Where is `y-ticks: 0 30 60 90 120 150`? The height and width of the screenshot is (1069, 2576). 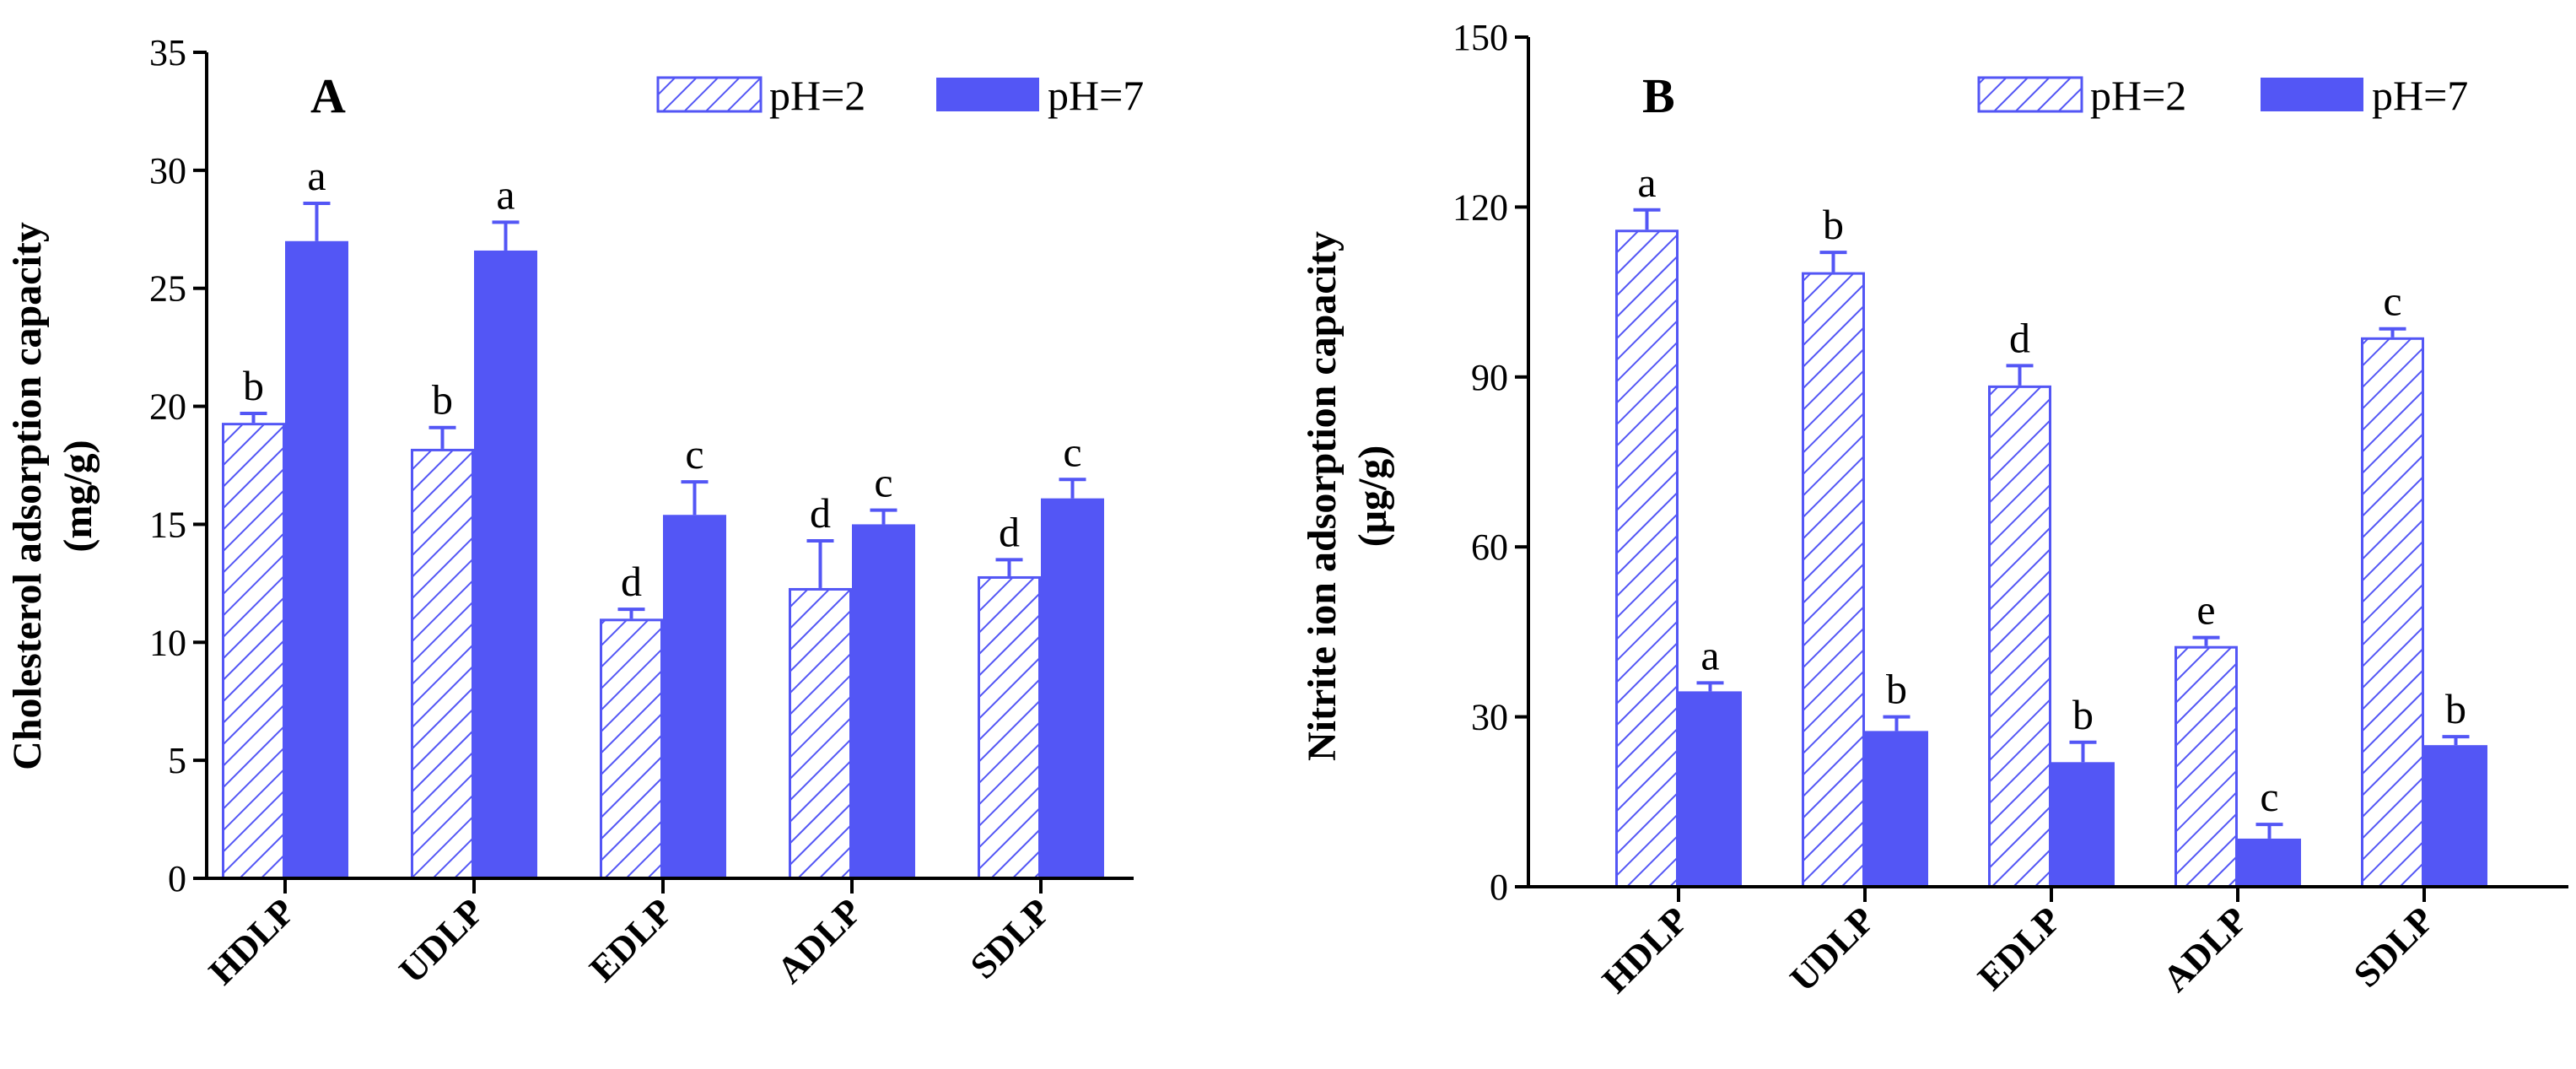
y-ticks: 0 30 60 90 120 150 is located at coordinates (1490, 462).